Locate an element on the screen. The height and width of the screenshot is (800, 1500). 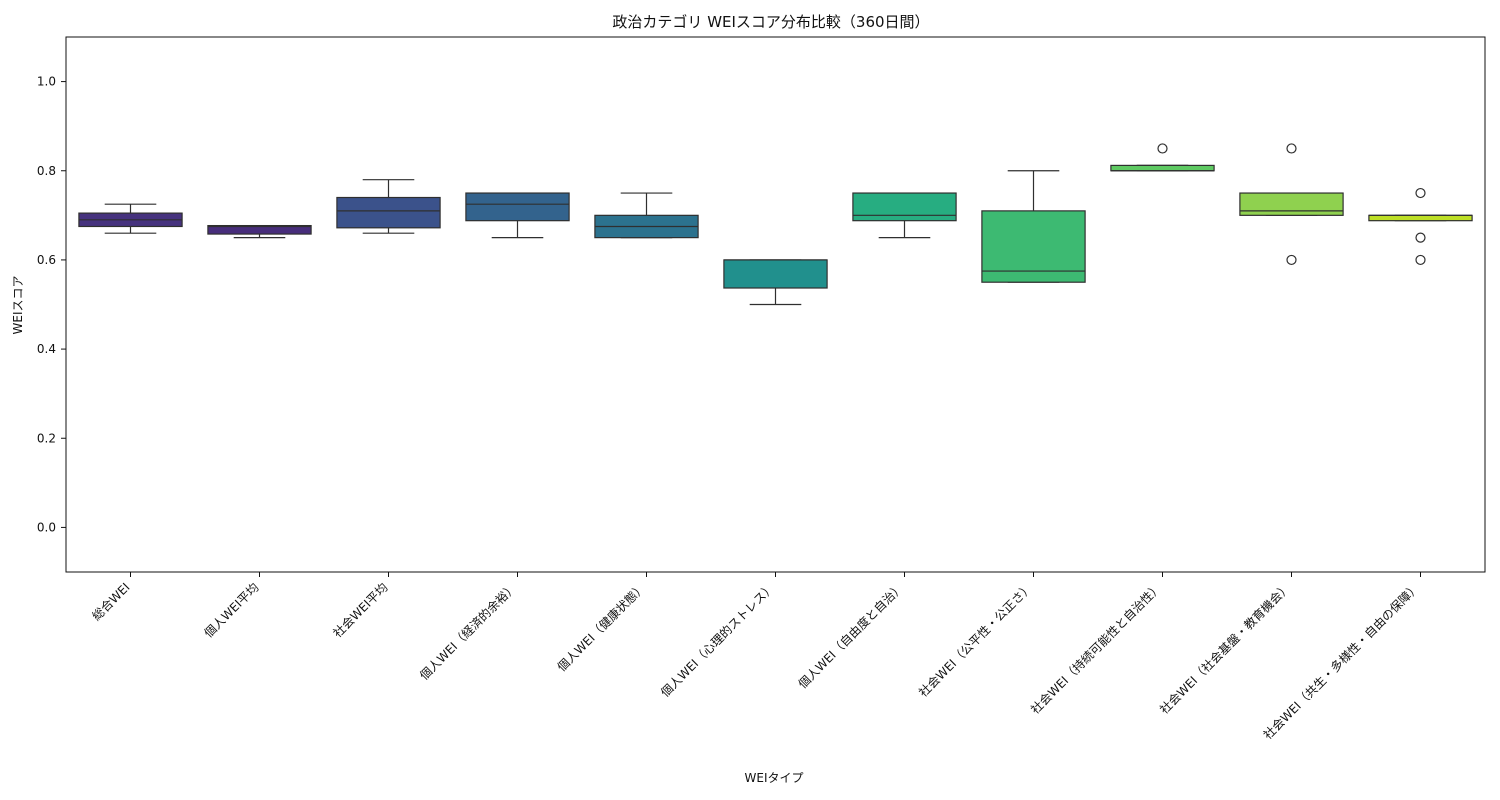
x-tick-label: 個人WEI（自由度と自治） is located at coordinates (851, 636).